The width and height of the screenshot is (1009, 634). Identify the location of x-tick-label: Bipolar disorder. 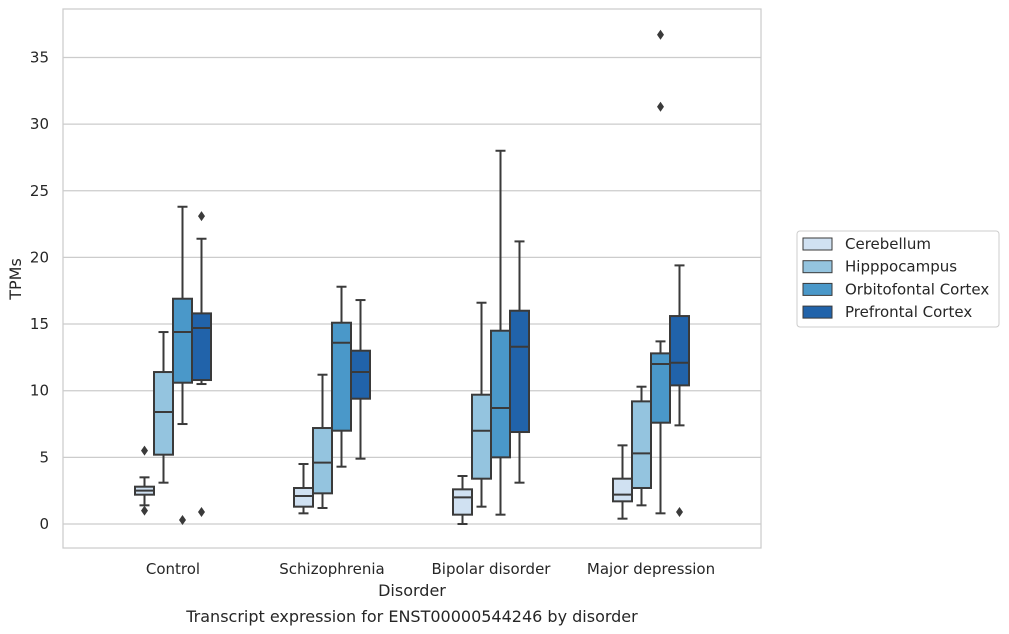
(492, 569).